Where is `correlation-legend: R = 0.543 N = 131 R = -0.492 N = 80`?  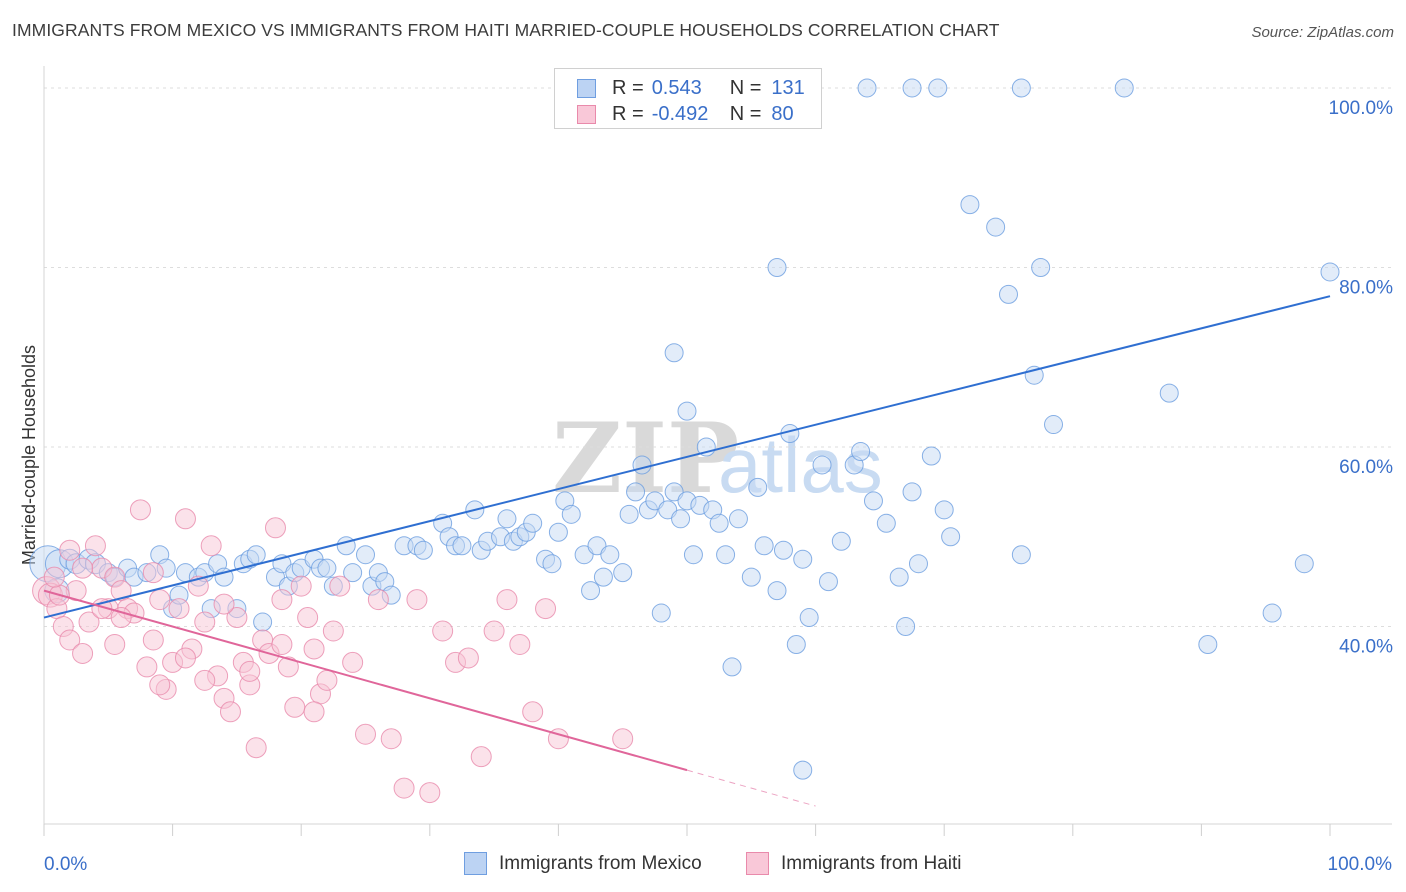
correlation-legend: R = 0.543 N = 131 R = -0.492 N = 80 is located at coordinates (688, 98).